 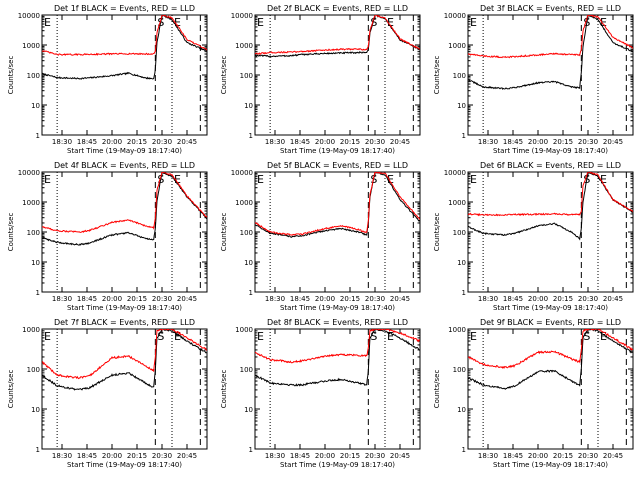 What do you see at coordinates (124, 8) in the screenshot?
I see `panel-title: Det 1f BLACK = Events, RED = LLD` at bounding box center [124, 8].